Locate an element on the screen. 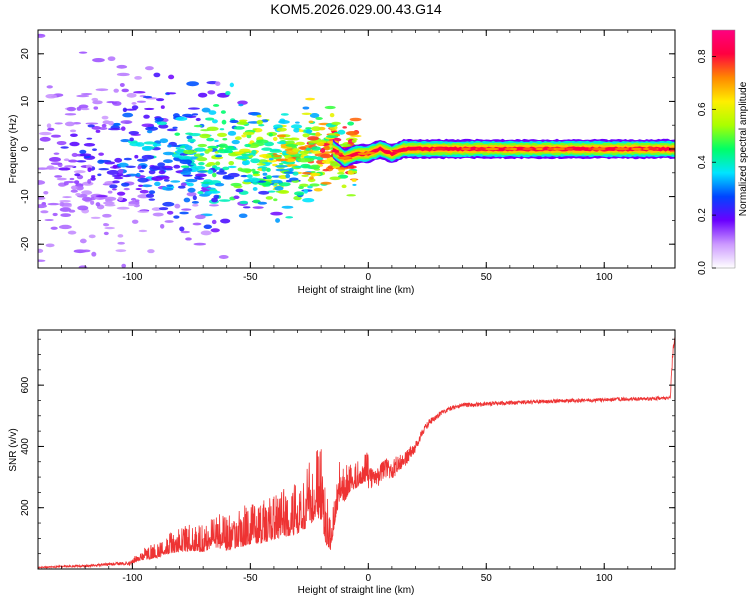 This screenshot has width=750, height=600. spectrogram-x-tick-label: -50 is located at coordinates (250, 277).